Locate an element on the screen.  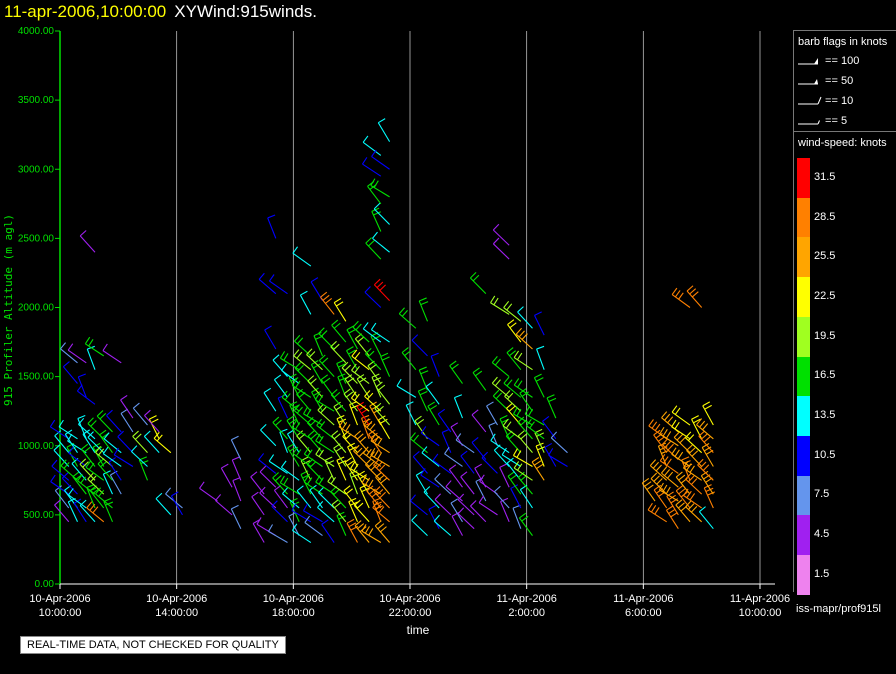
barb-flag-legend-item: == 100 is located at coordinates (828, 61).